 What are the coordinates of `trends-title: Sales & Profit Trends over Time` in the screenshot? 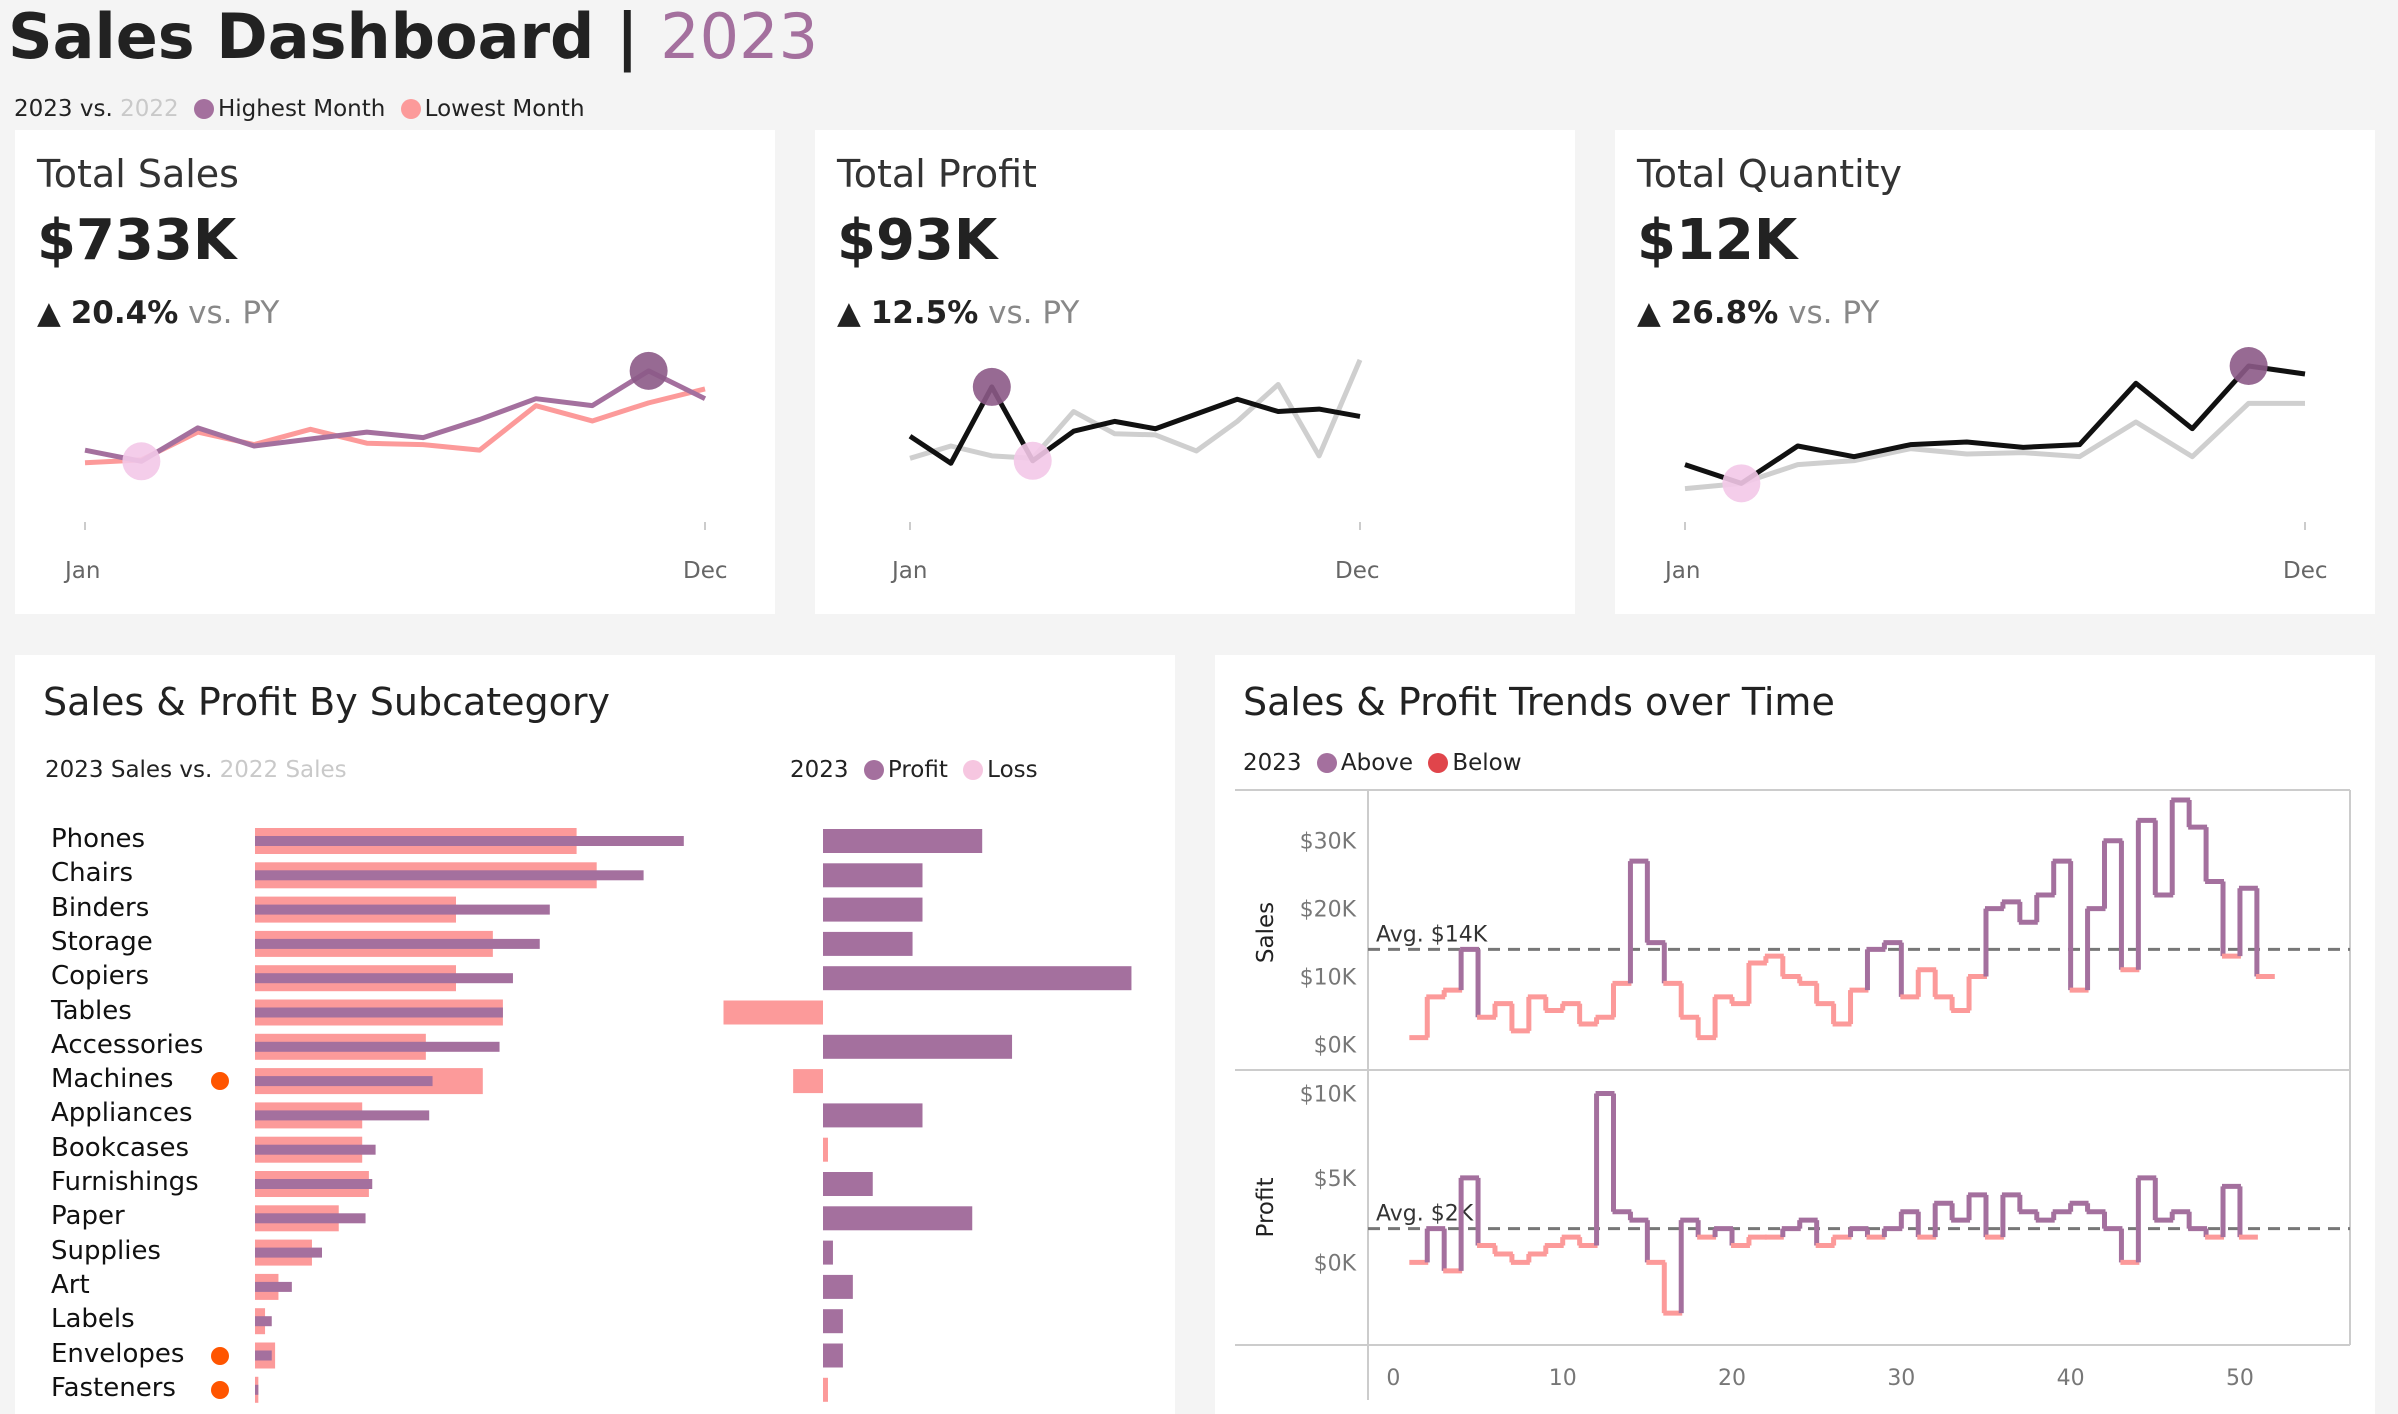 It's located at (1539, 702).